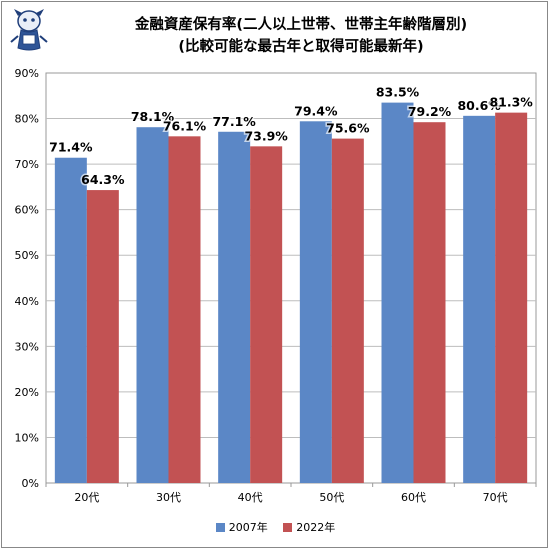  I want to click on legend-item-2022: 2022年, so click(309, 527).